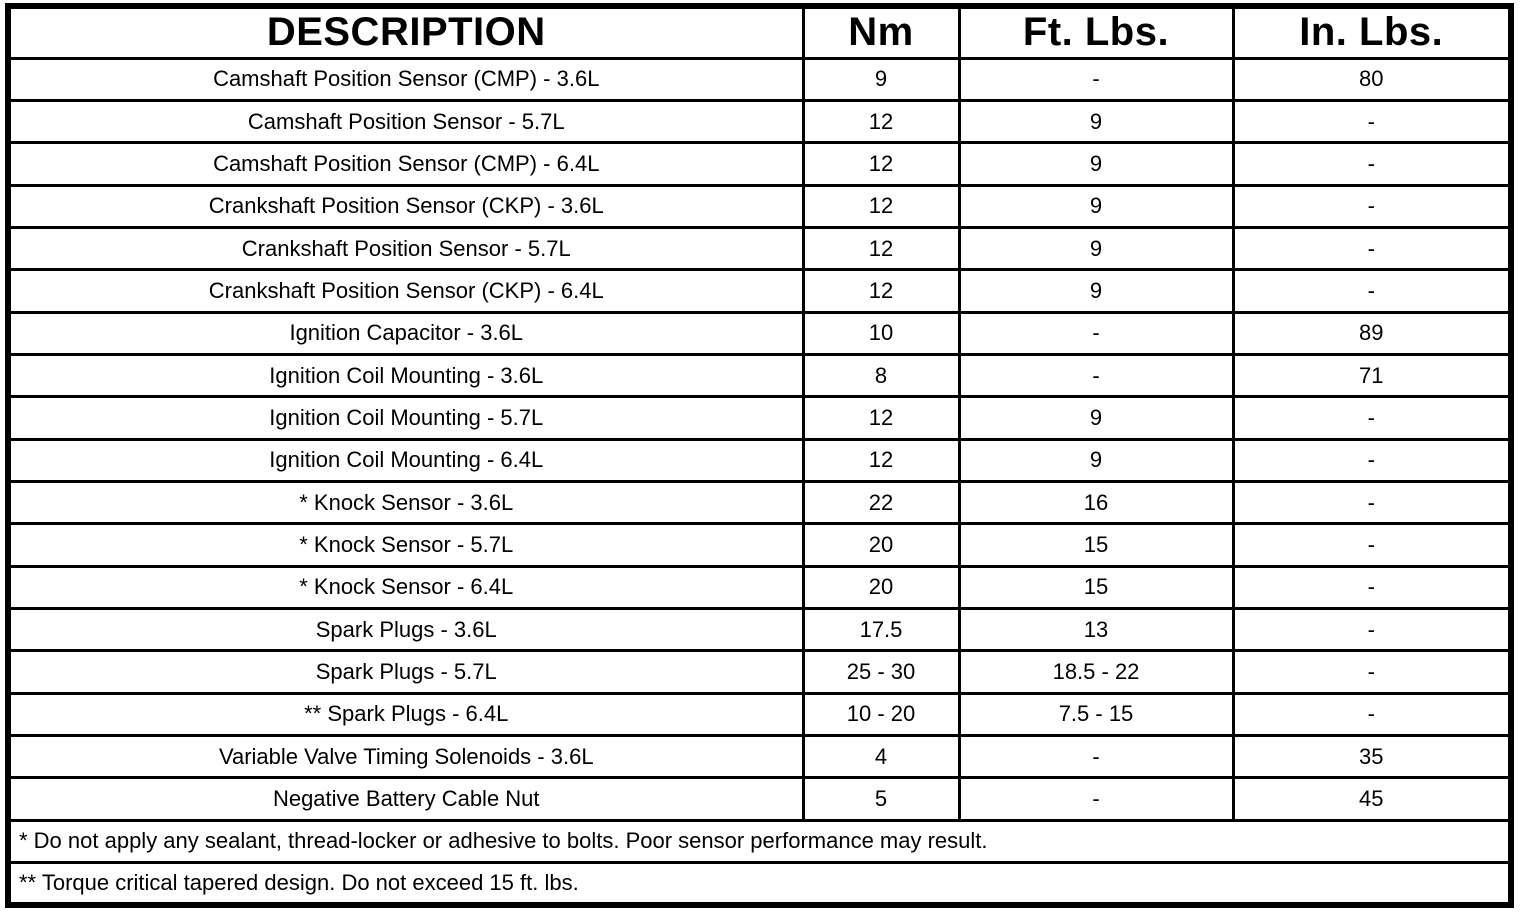 This screenshot has height=914, width=1520. I want to click on column-header-nm: Nm, so click(881, 32).